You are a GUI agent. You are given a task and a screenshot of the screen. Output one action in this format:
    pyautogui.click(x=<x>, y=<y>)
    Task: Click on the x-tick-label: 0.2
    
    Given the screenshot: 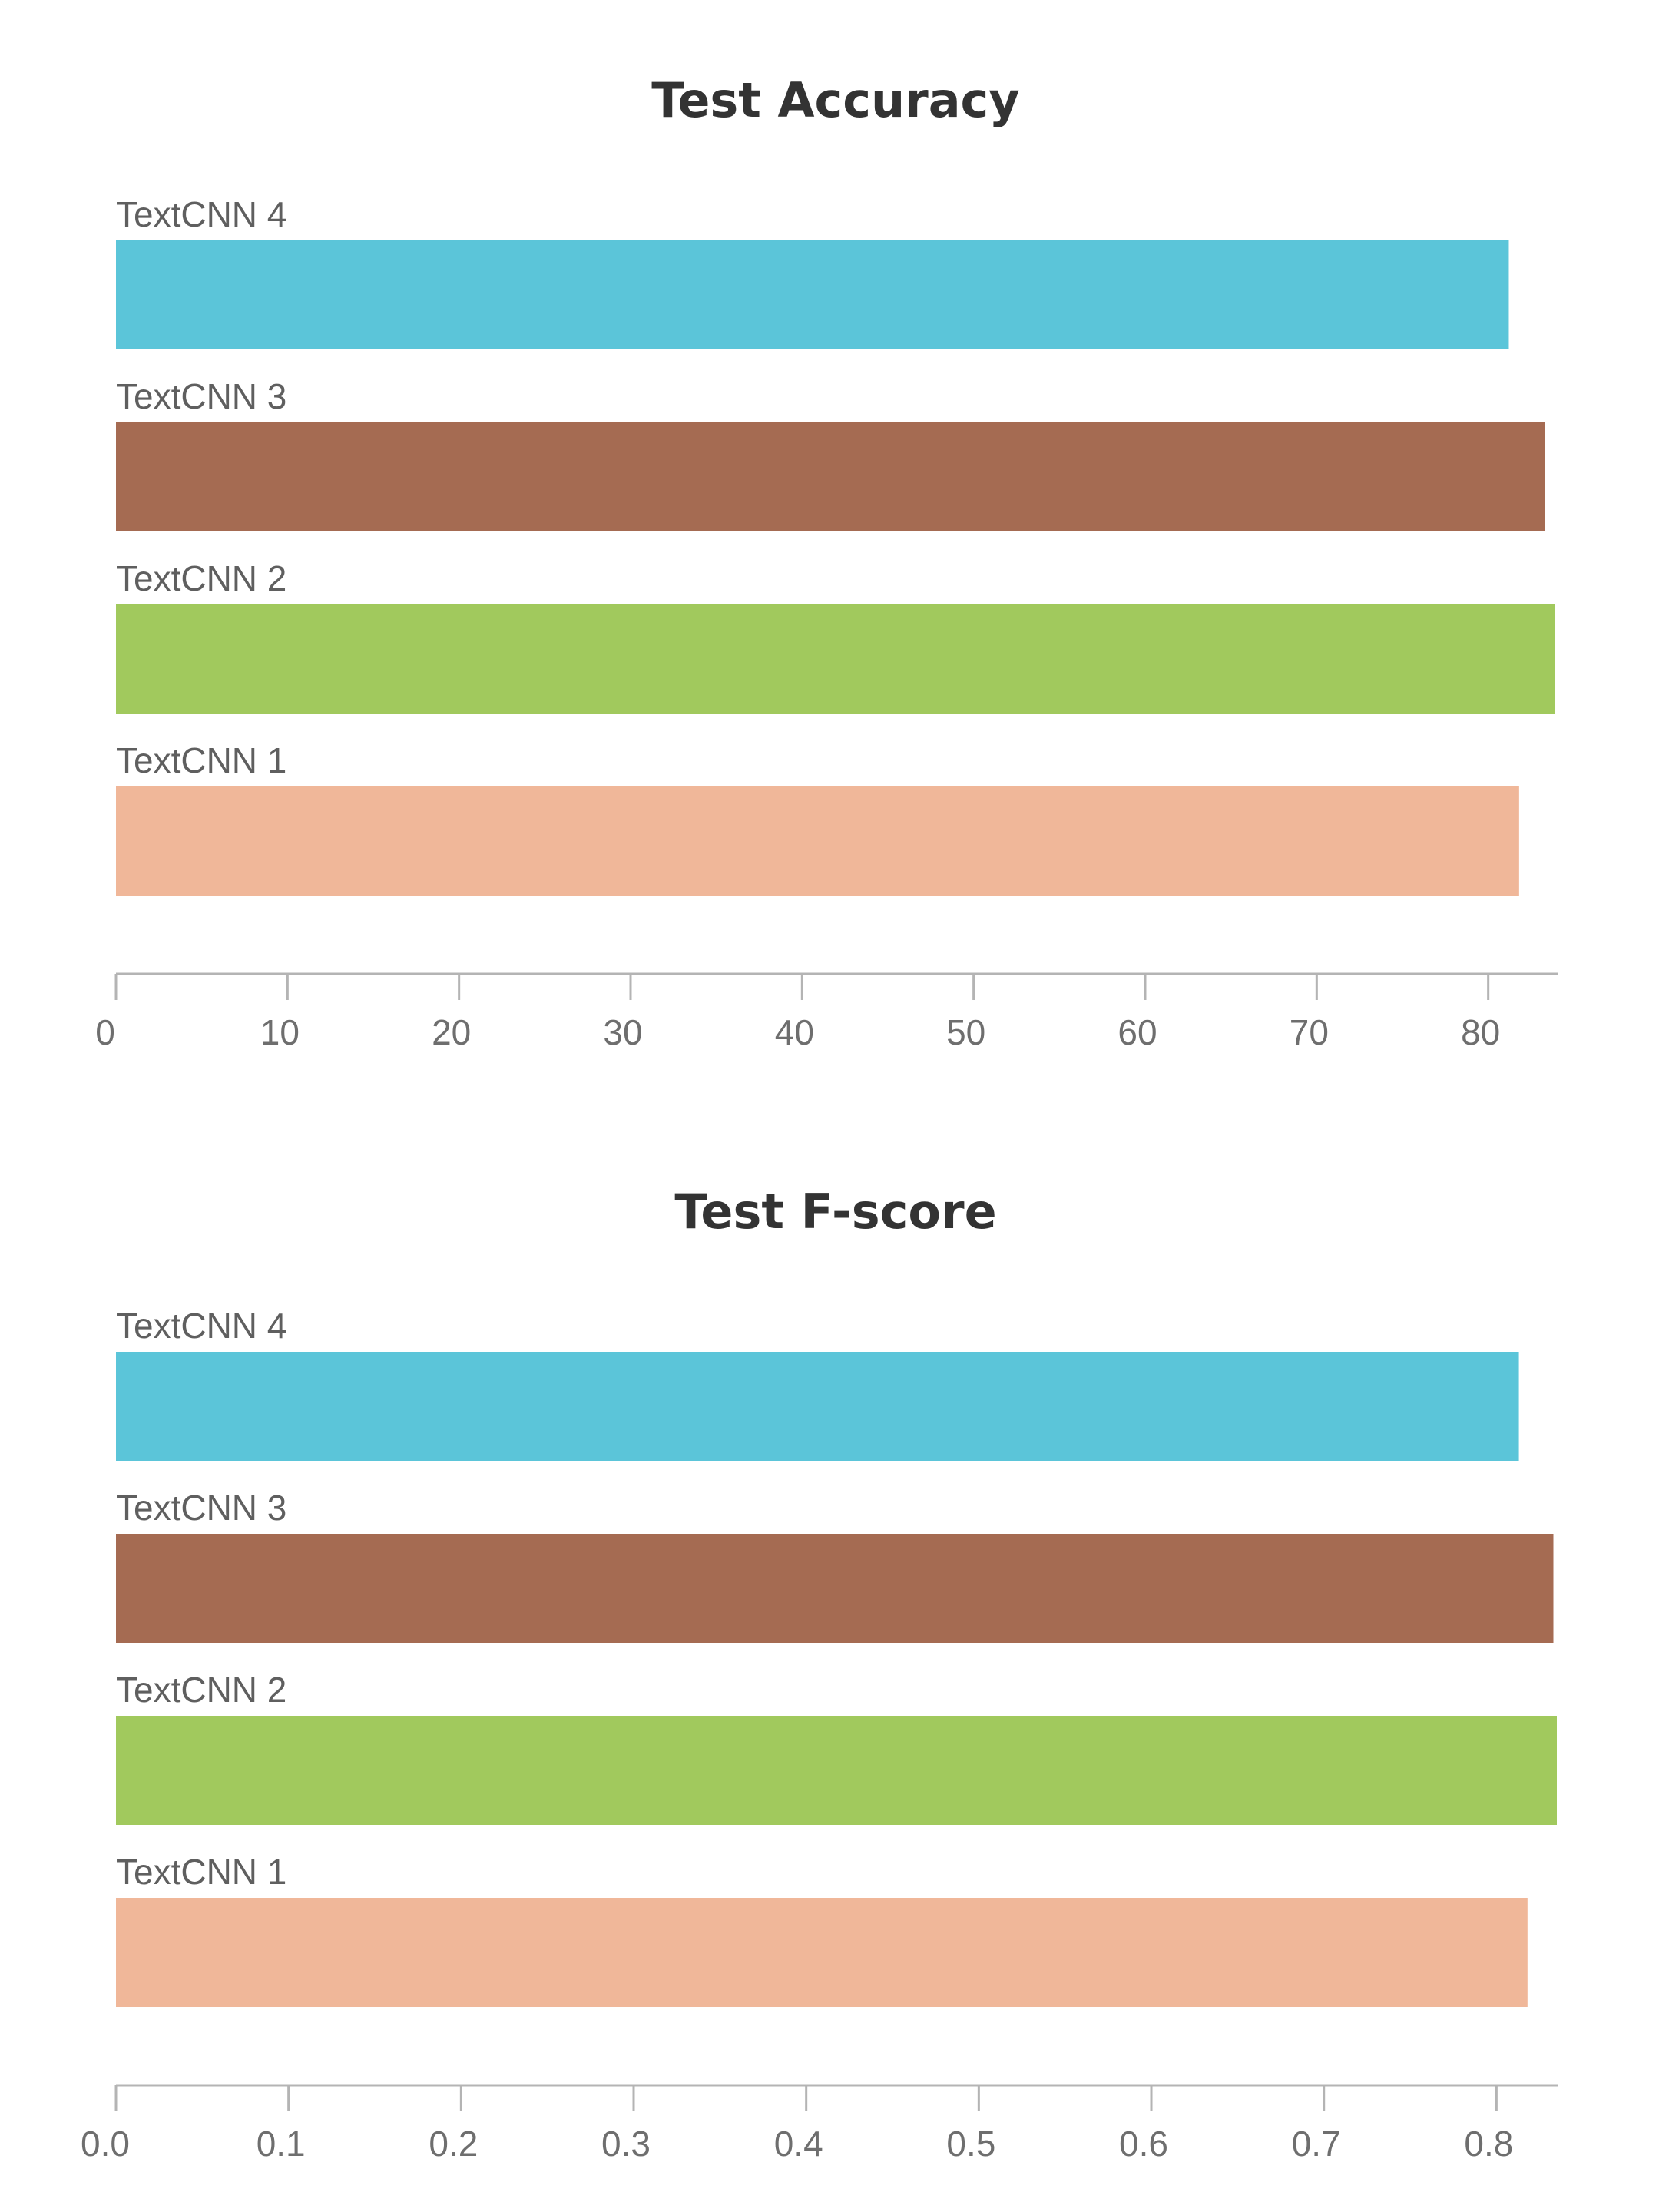 What is the action you would take?
    pyautogui.click(x=453, y=2144)
    